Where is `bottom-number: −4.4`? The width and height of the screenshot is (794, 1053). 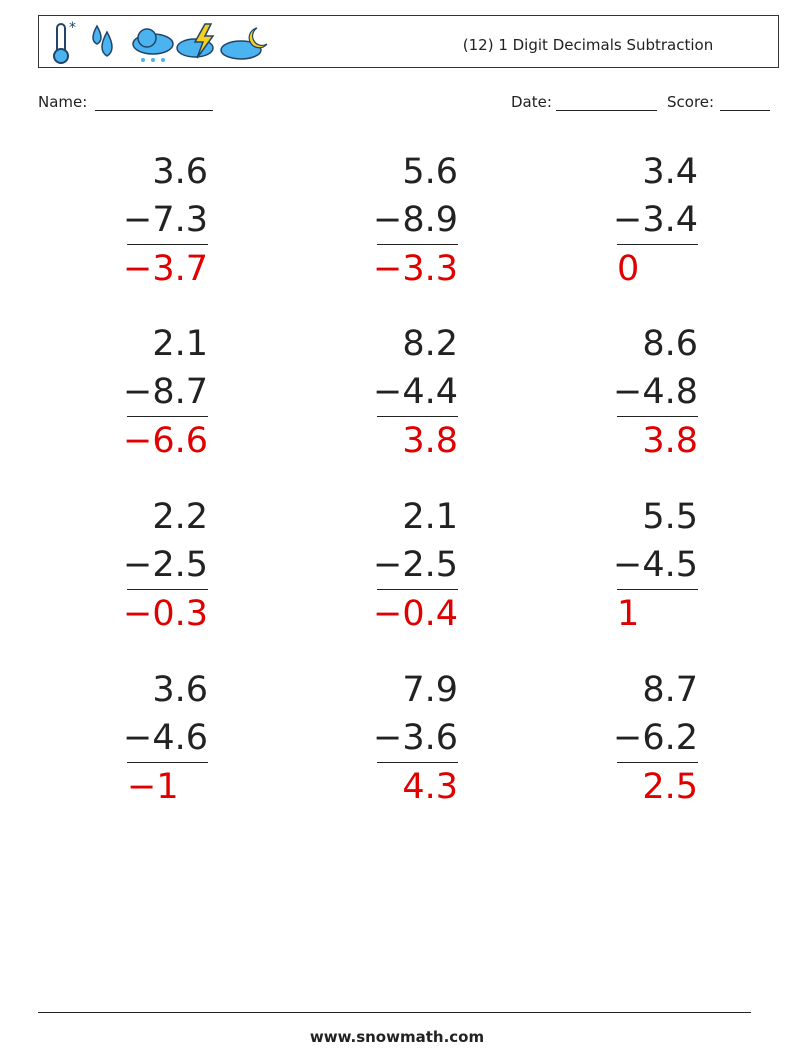 bottom-number: −4.4 is located at coordinates (415, 392).